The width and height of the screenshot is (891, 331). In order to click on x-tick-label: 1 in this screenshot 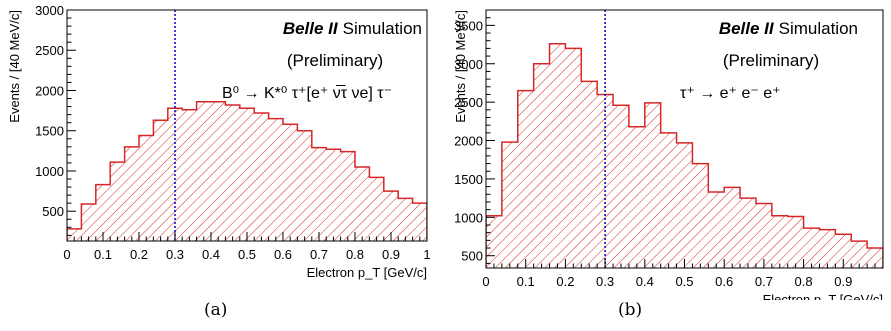, I will do `click(426, 254)`.